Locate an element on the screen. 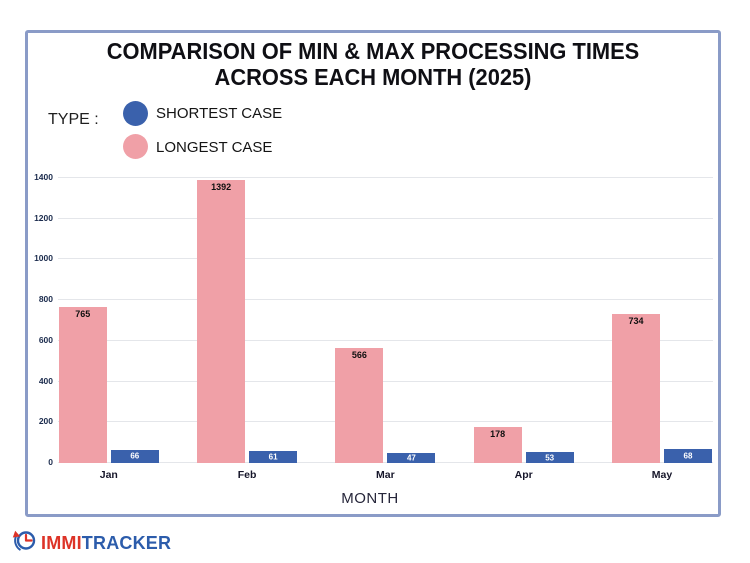  bar-value-label: 566 is located at coordinates (359, 354).